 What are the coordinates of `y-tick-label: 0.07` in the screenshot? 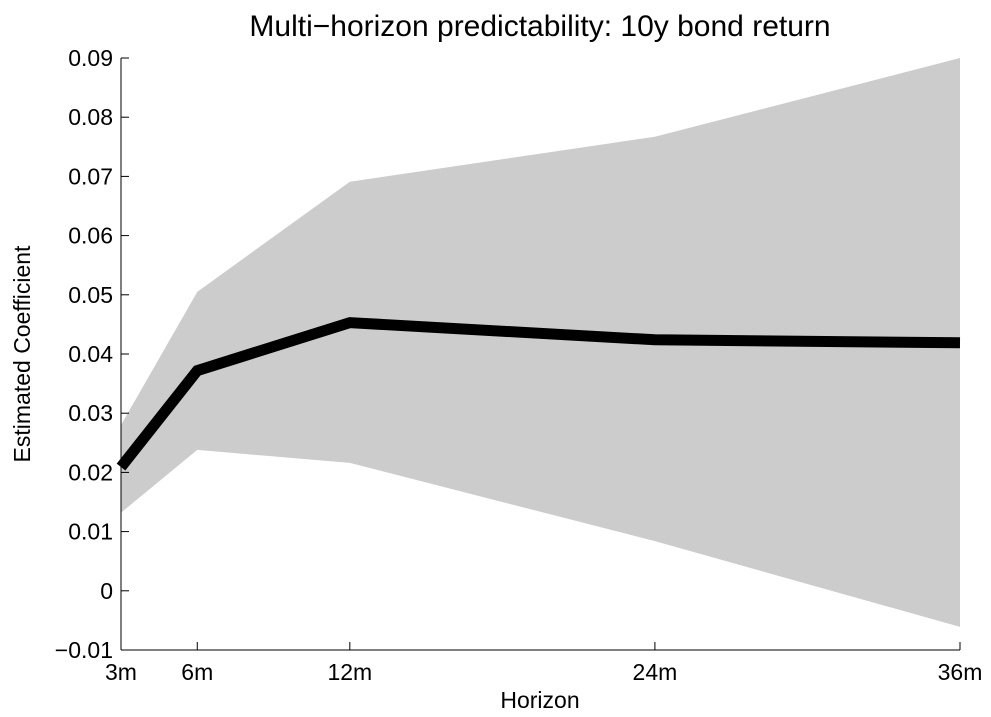 It's located at (90, 176).